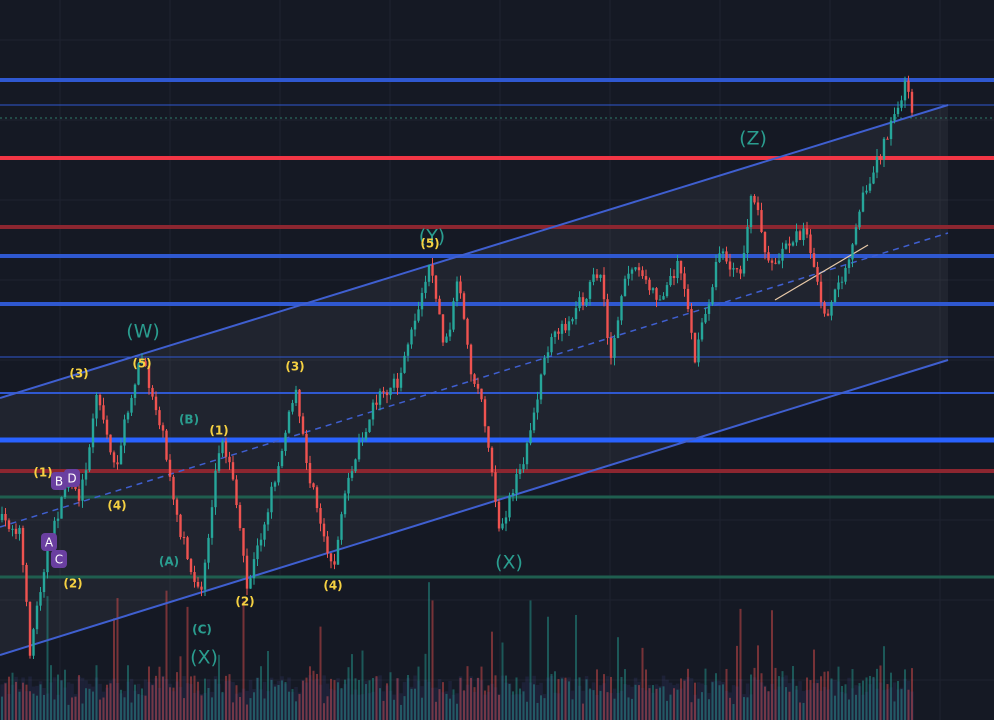 Image resolution: width=994 pixels, height=720 pixels. Describe the element at coordinates (59, 559) in the screenshot. I see `point-box` at that location.